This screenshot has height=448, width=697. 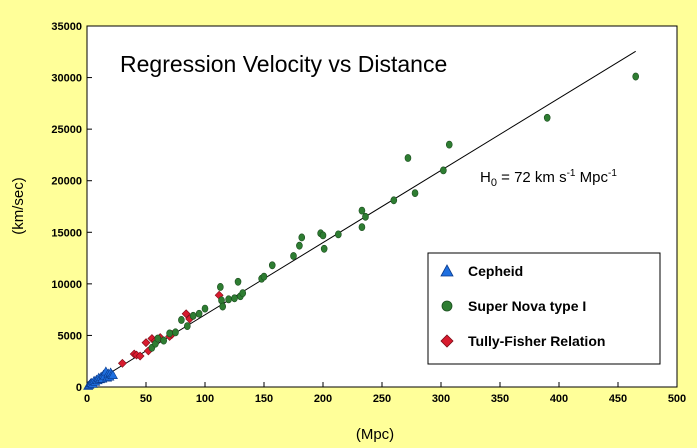 What do you see at coordinates (66, 27) in the screenshot?
I see `y-tick-label: 35000` at bounding box center [66, 27].